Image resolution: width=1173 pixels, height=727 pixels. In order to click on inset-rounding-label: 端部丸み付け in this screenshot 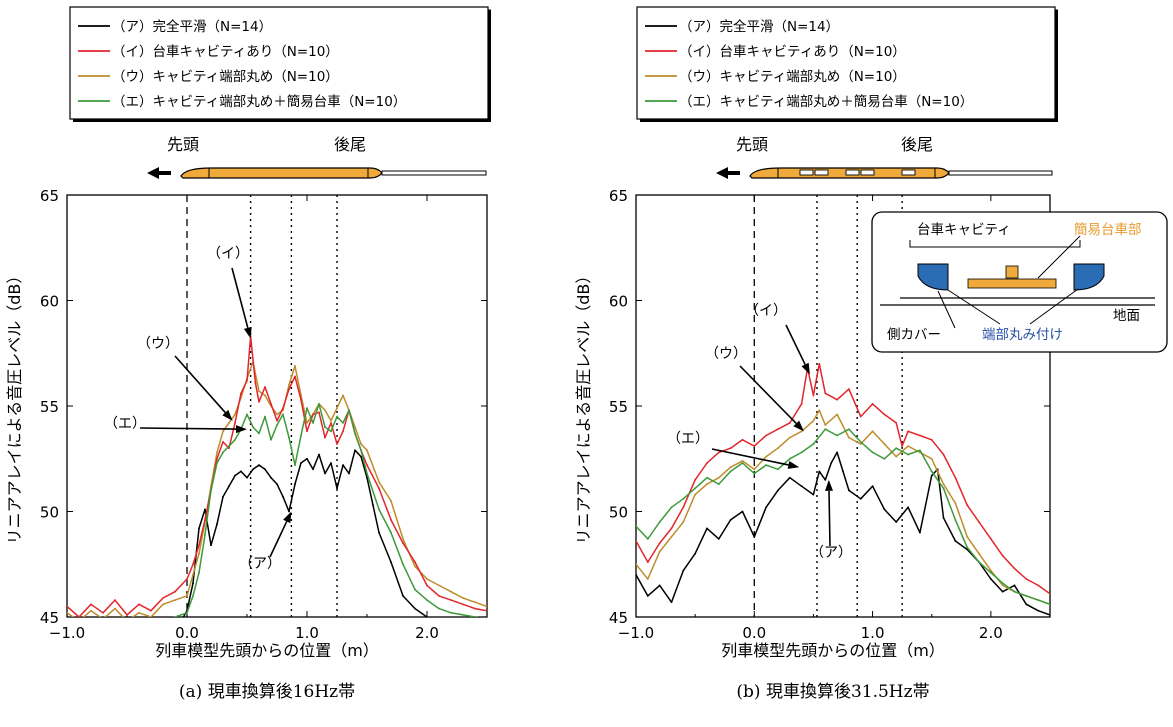, I will do `click(1022, 335)`.